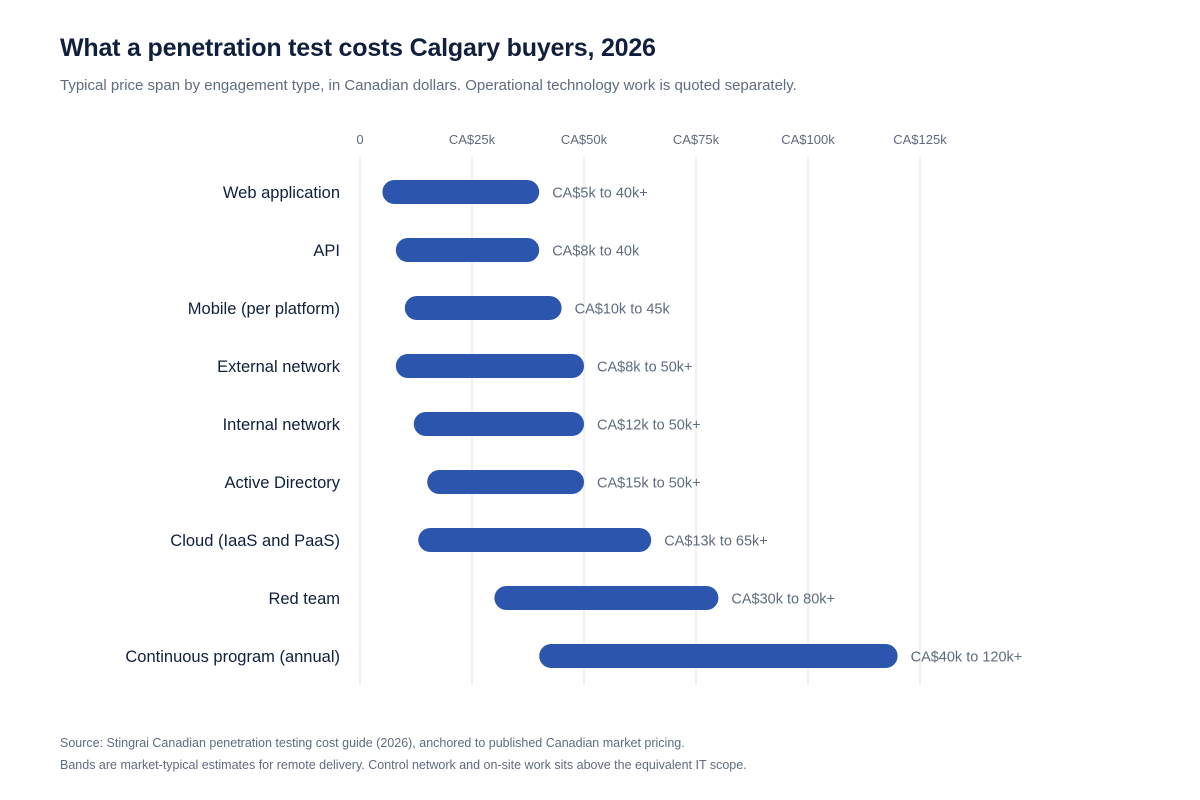  Describe the element at coordinates (596, 252) in the screenshot. I see `range-data-label: CA$8k to 40k` at that location.